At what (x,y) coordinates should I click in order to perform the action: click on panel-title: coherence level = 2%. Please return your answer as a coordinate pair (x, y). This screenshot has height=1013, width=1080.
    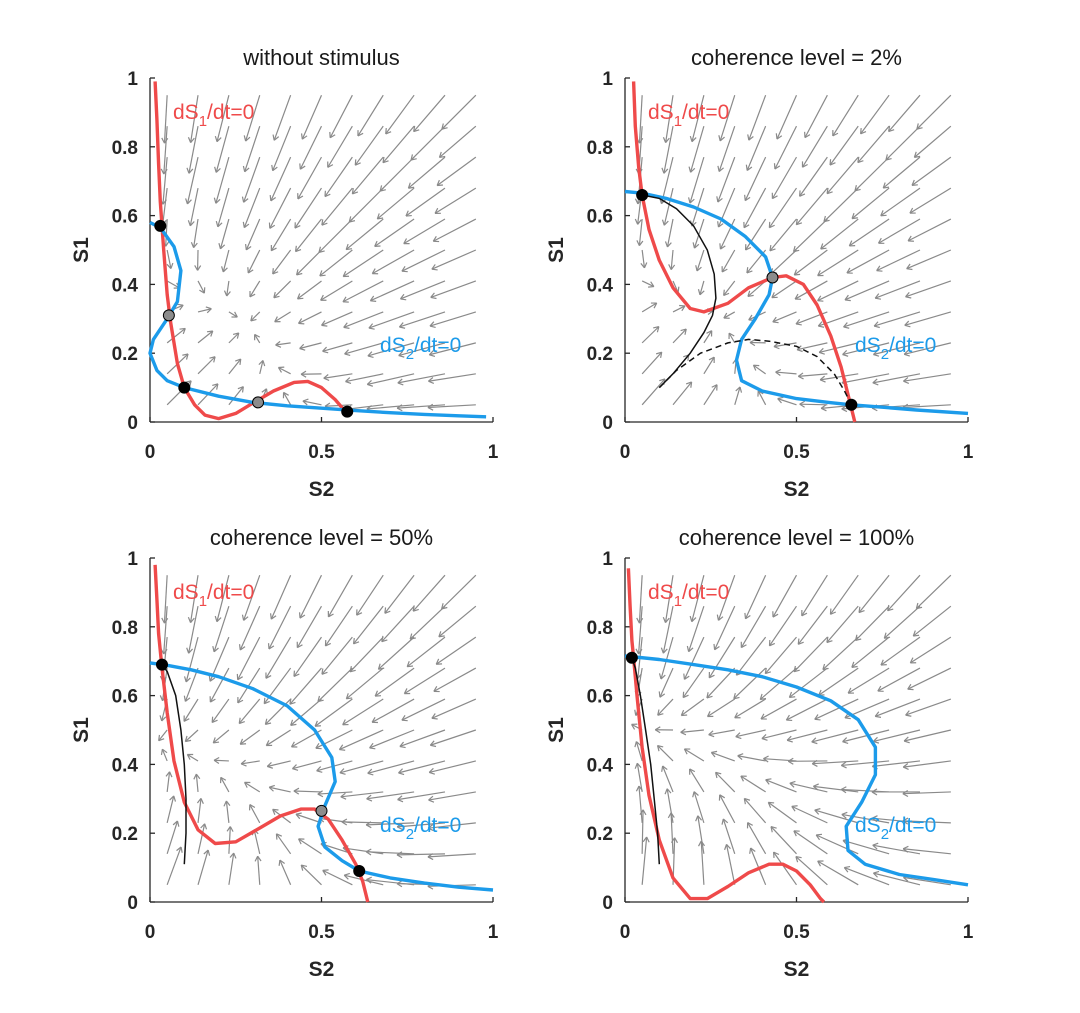
    Looking at the image, I should click on (796, 57).